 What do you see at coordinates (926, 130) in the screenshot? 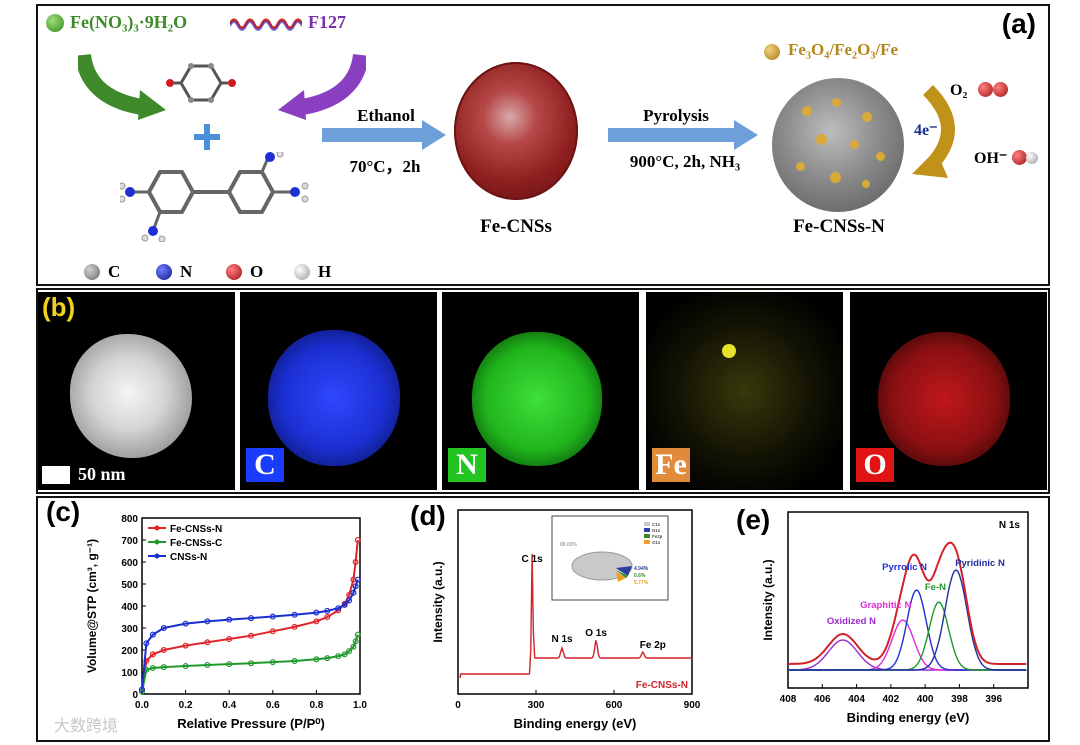
I see `reaction-electrons-label: 4e⁻` at bounding box center [926, 130].